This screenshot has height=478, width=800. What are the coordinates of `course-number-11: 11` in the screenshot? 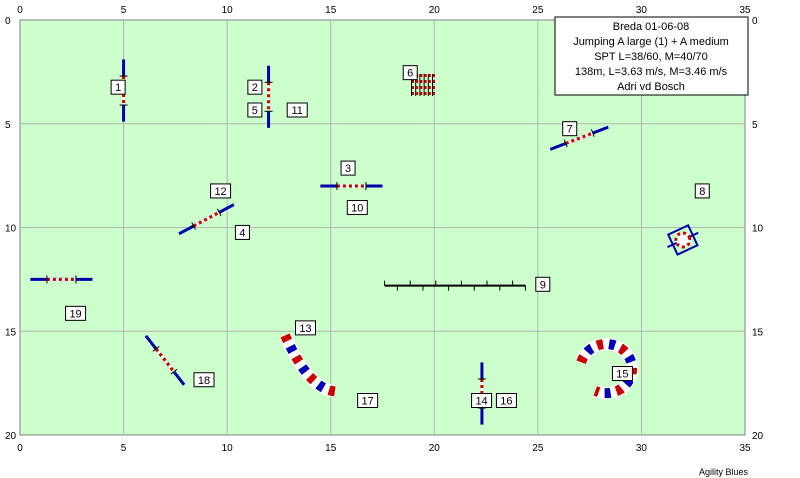 It's located at (297, 110).